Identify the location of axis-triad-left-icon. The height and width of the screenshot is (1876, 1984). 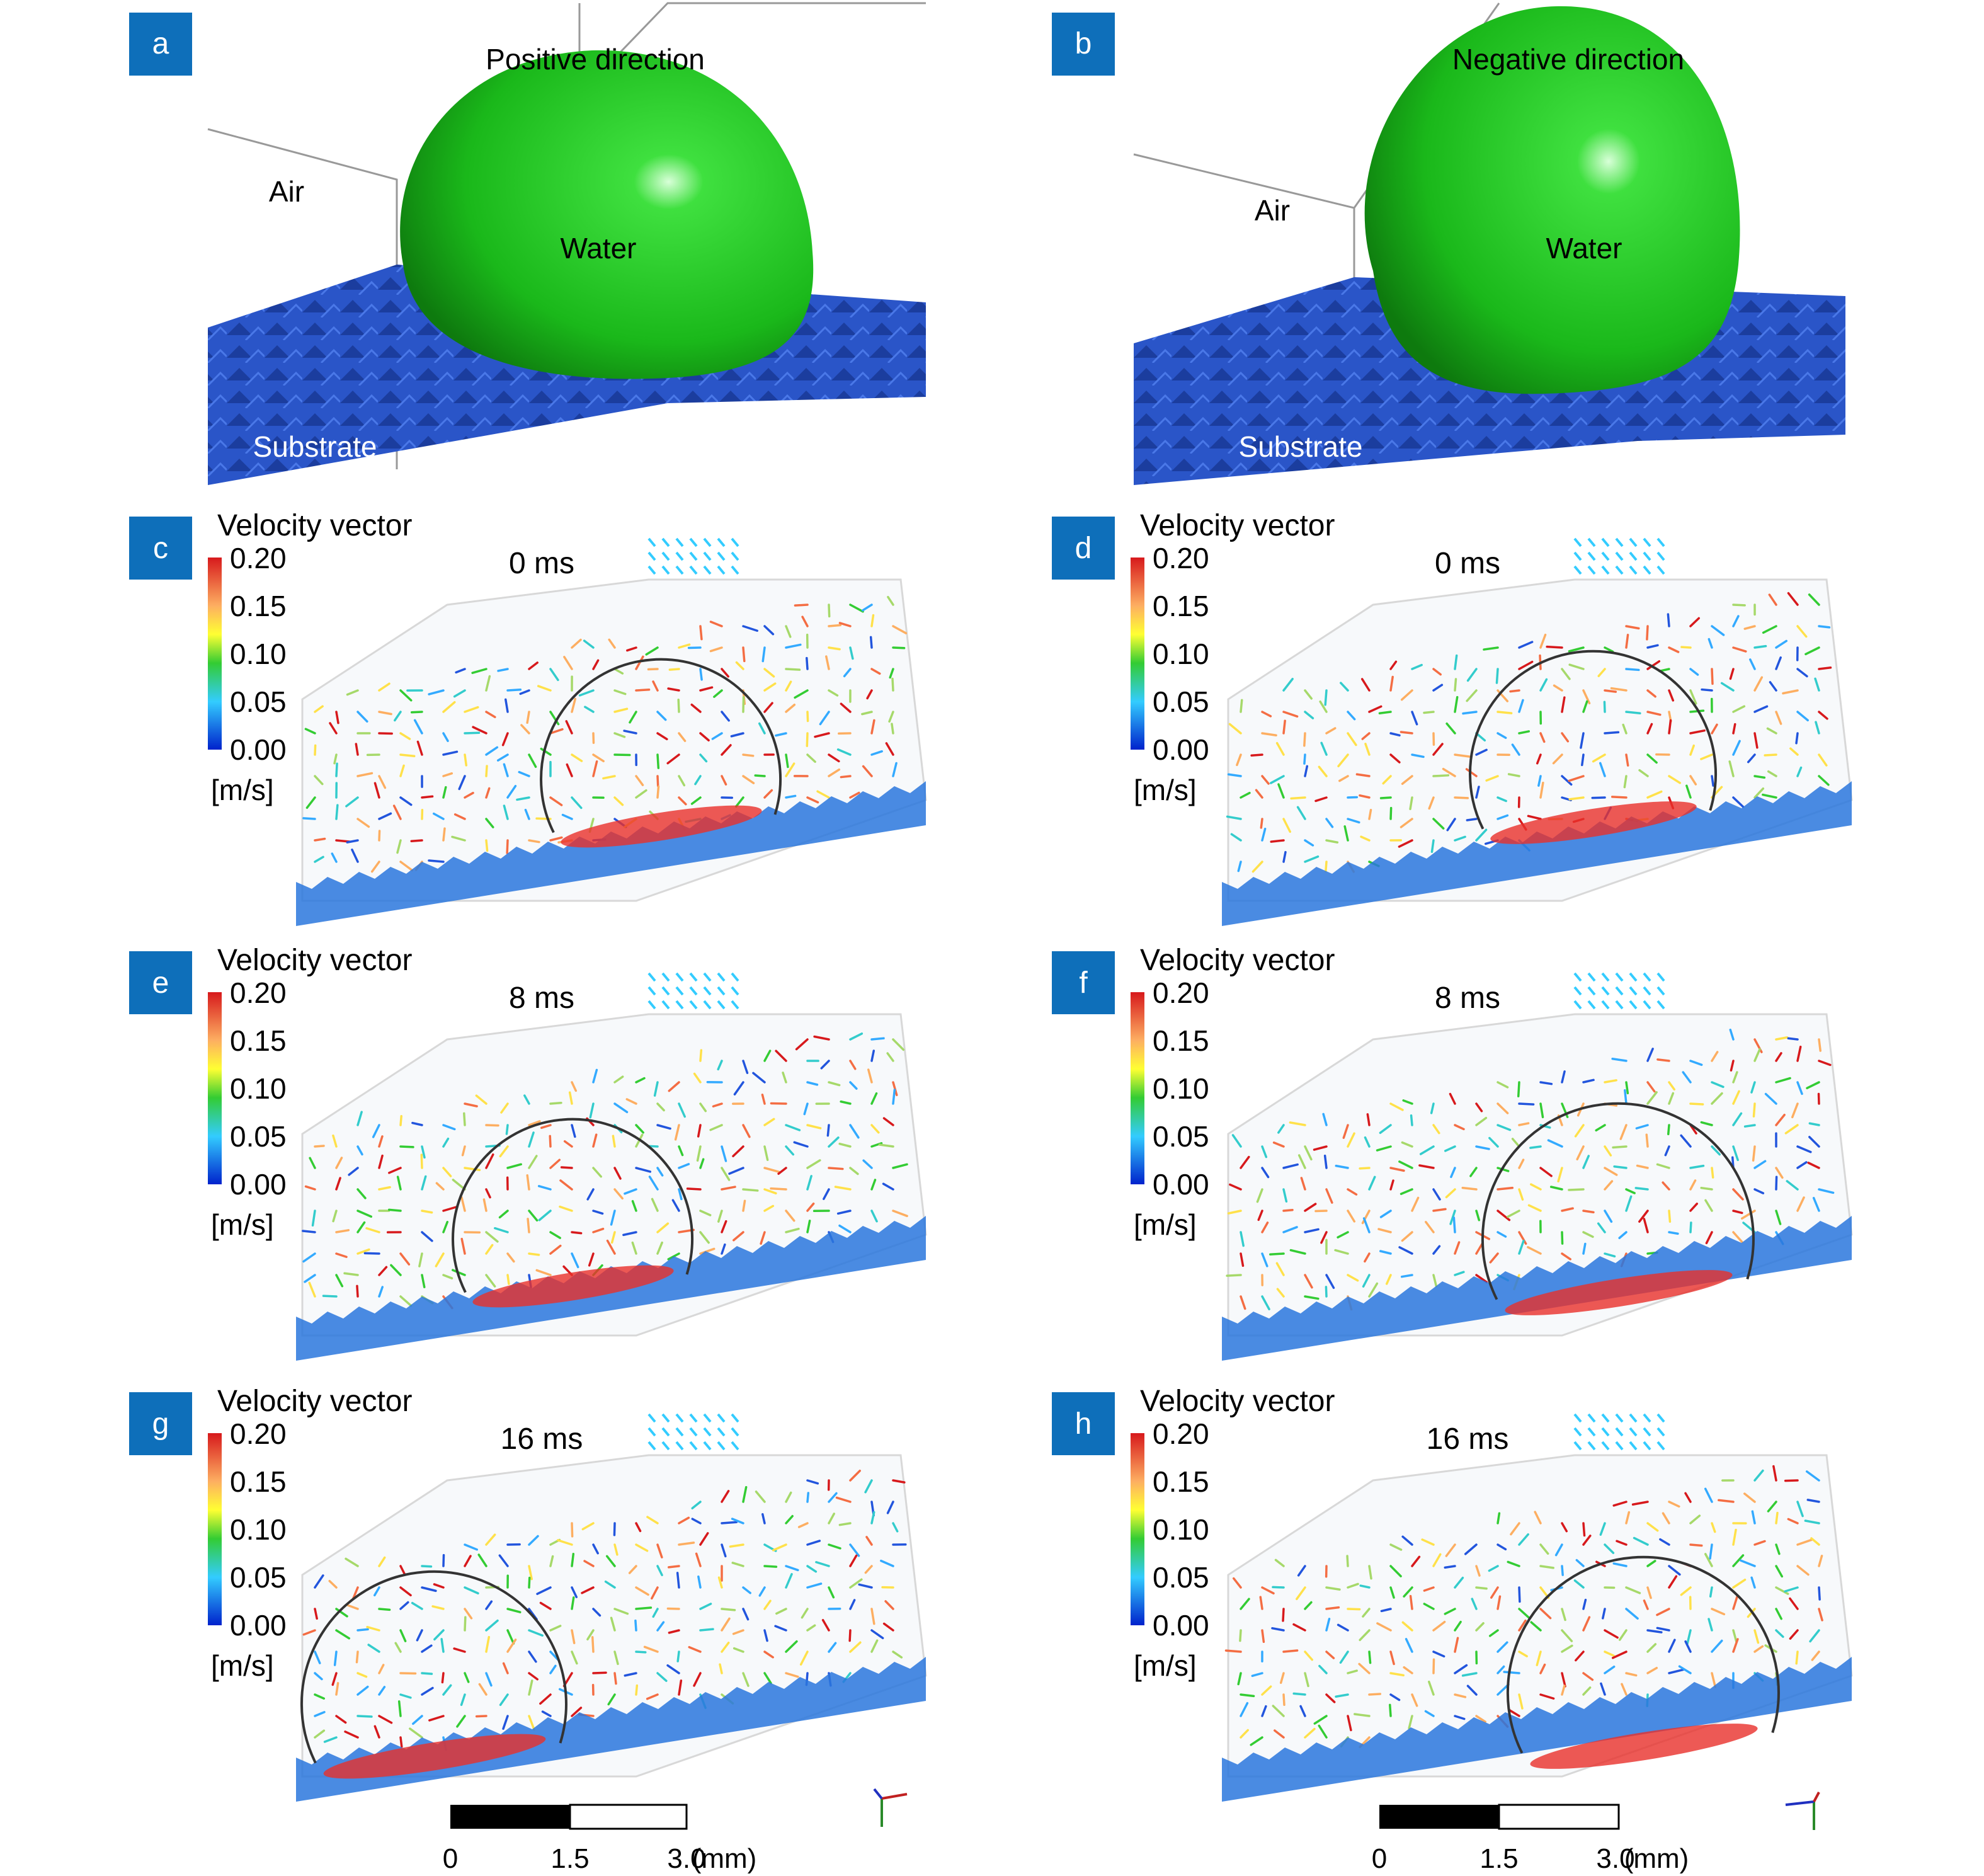
(890, 1808).